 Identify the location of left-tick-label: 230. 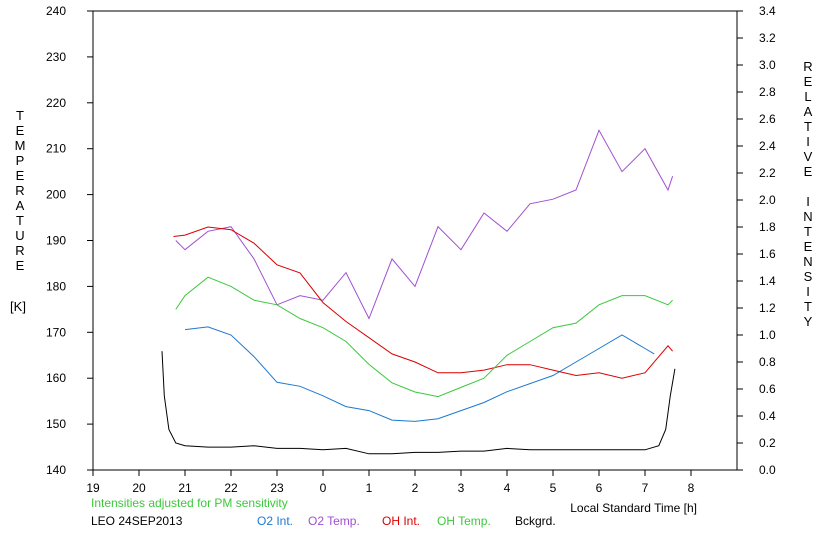
(56, 57).